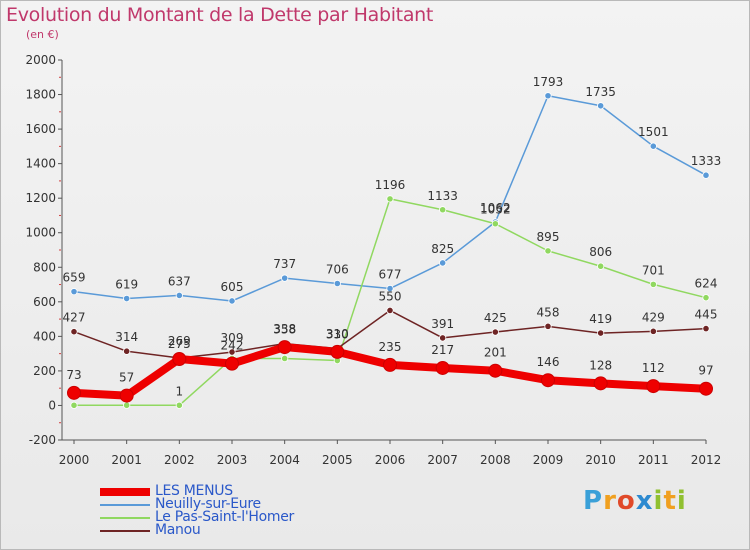 The image size is (750, 550). Describe the element at coordinates (600, 92) in the screenshot. I see `data-label: 1735` at that location.